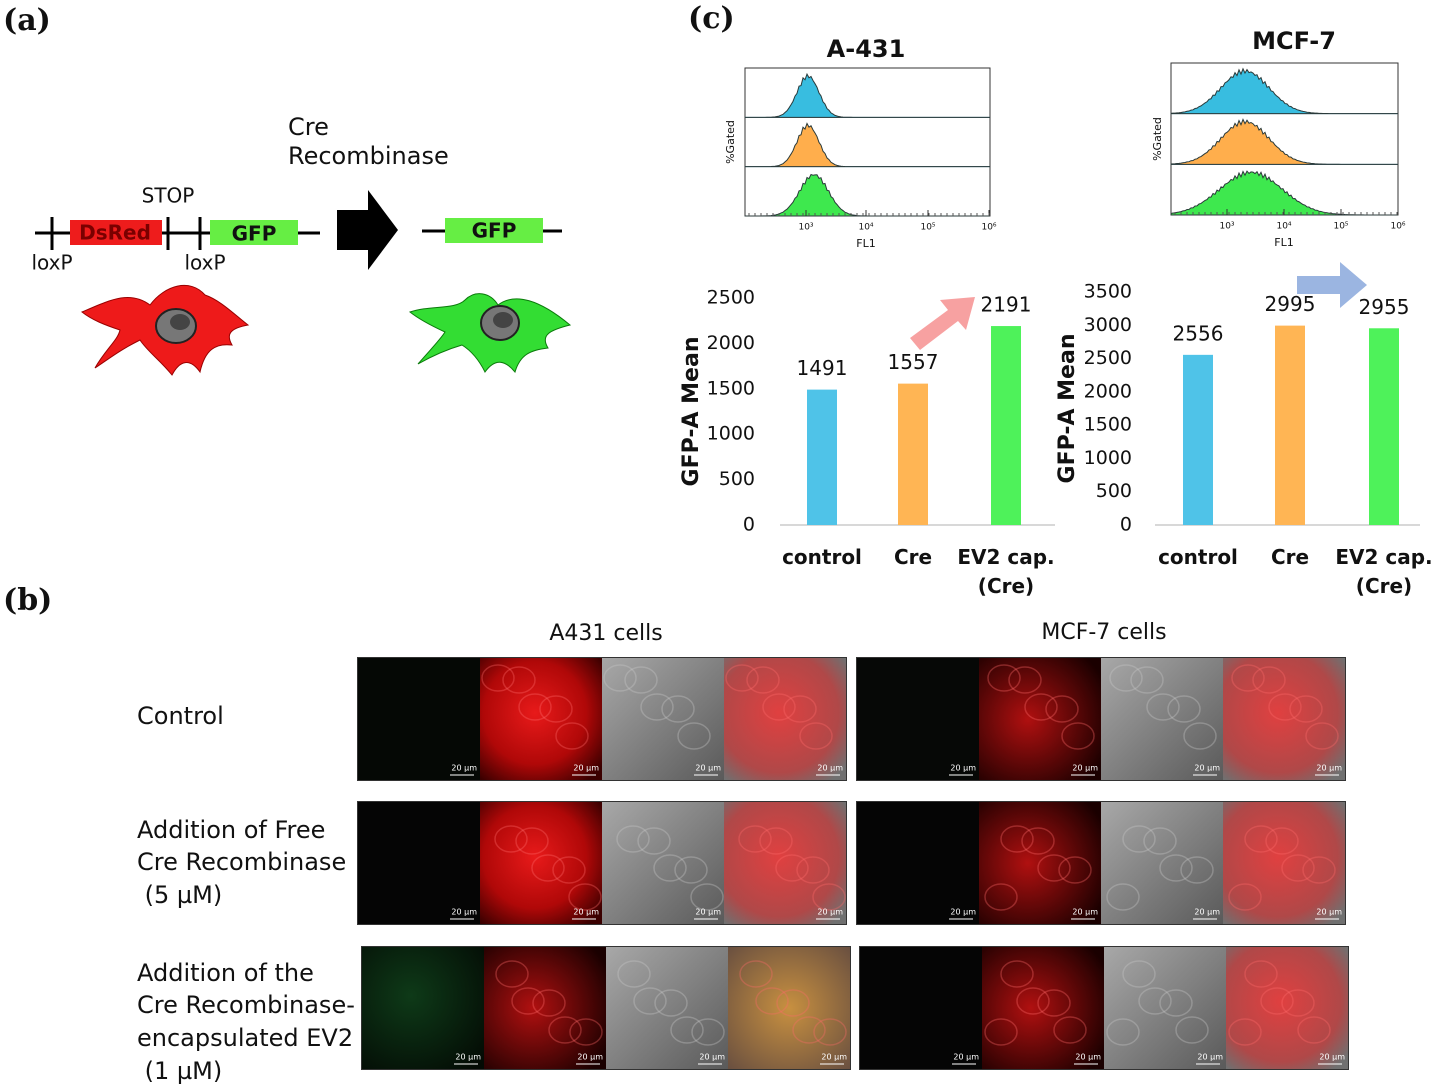 Image resolution: width=1435 pixels, height=1090 pixels. I want to click on row-label: encapsulated EV2, so click(245, 1038).